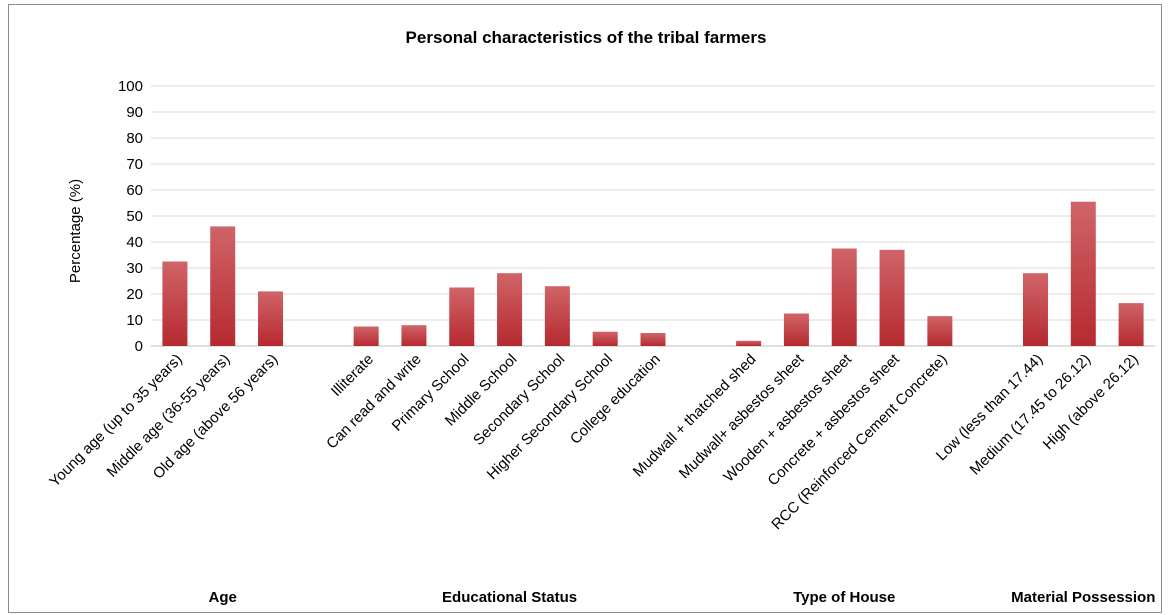  What do you see at coordinates (1091, 402) in the screenshot?
I see `x-category-label: High (above 26.12)` at bounding box center [1091, 402].